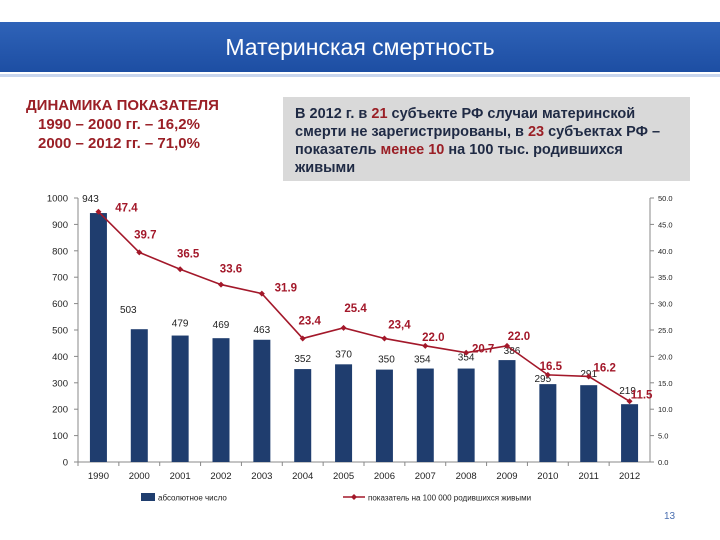 The width and height of the screenshot is (720, 540). I want to click on right-axis-tick-label: 40.0, so click(665, 251).